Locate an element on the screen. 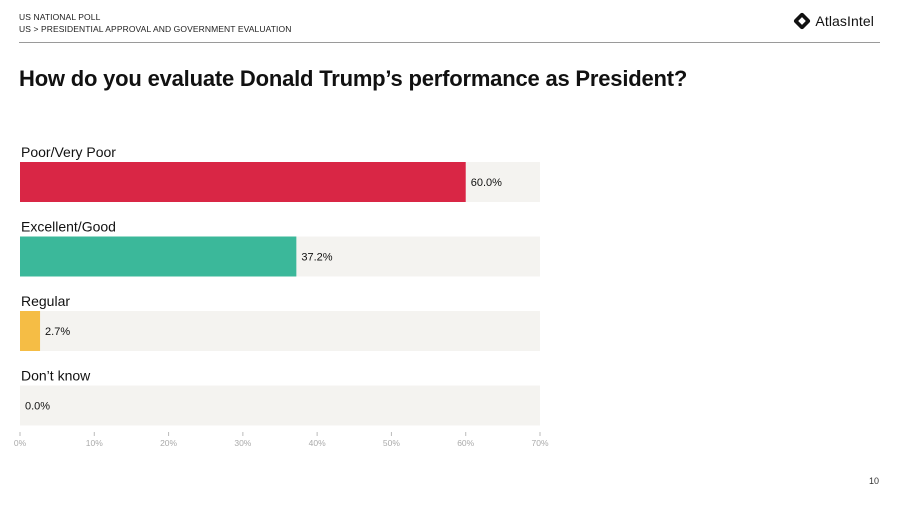 Image resolution: width=900 pixels, height=506 pixels. brand-name: AtlasIntel is located at coordinates (844, 21).